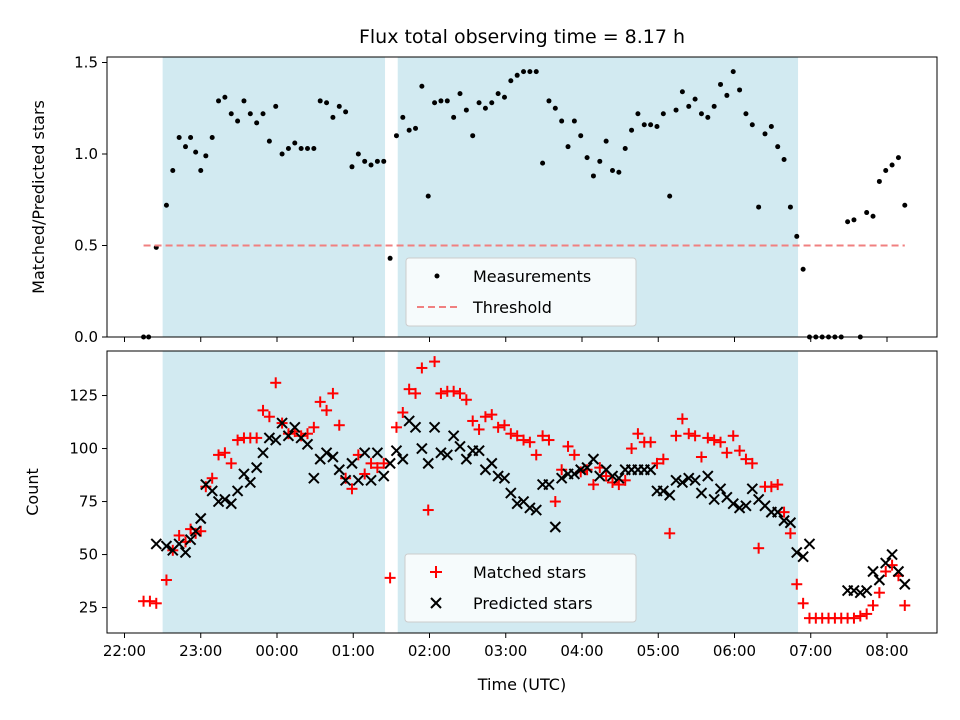 This screenshot has width=960, height=720. What do you see at coordinates (32, 492) in the screenshot?
I see `count-y-axis-label: Count` at bounding box center [32, 492].